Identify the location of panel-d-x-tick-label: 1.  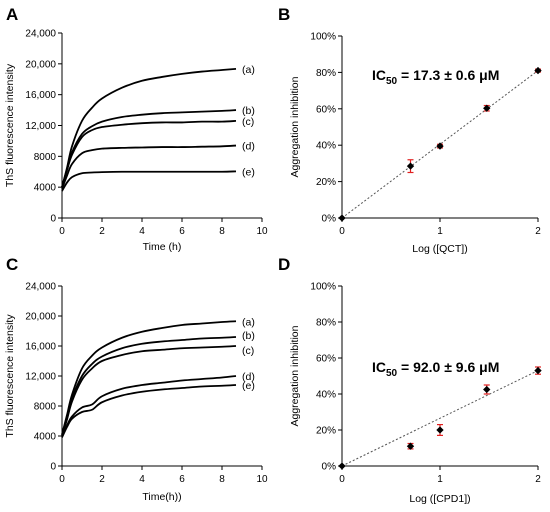
(440, 479).